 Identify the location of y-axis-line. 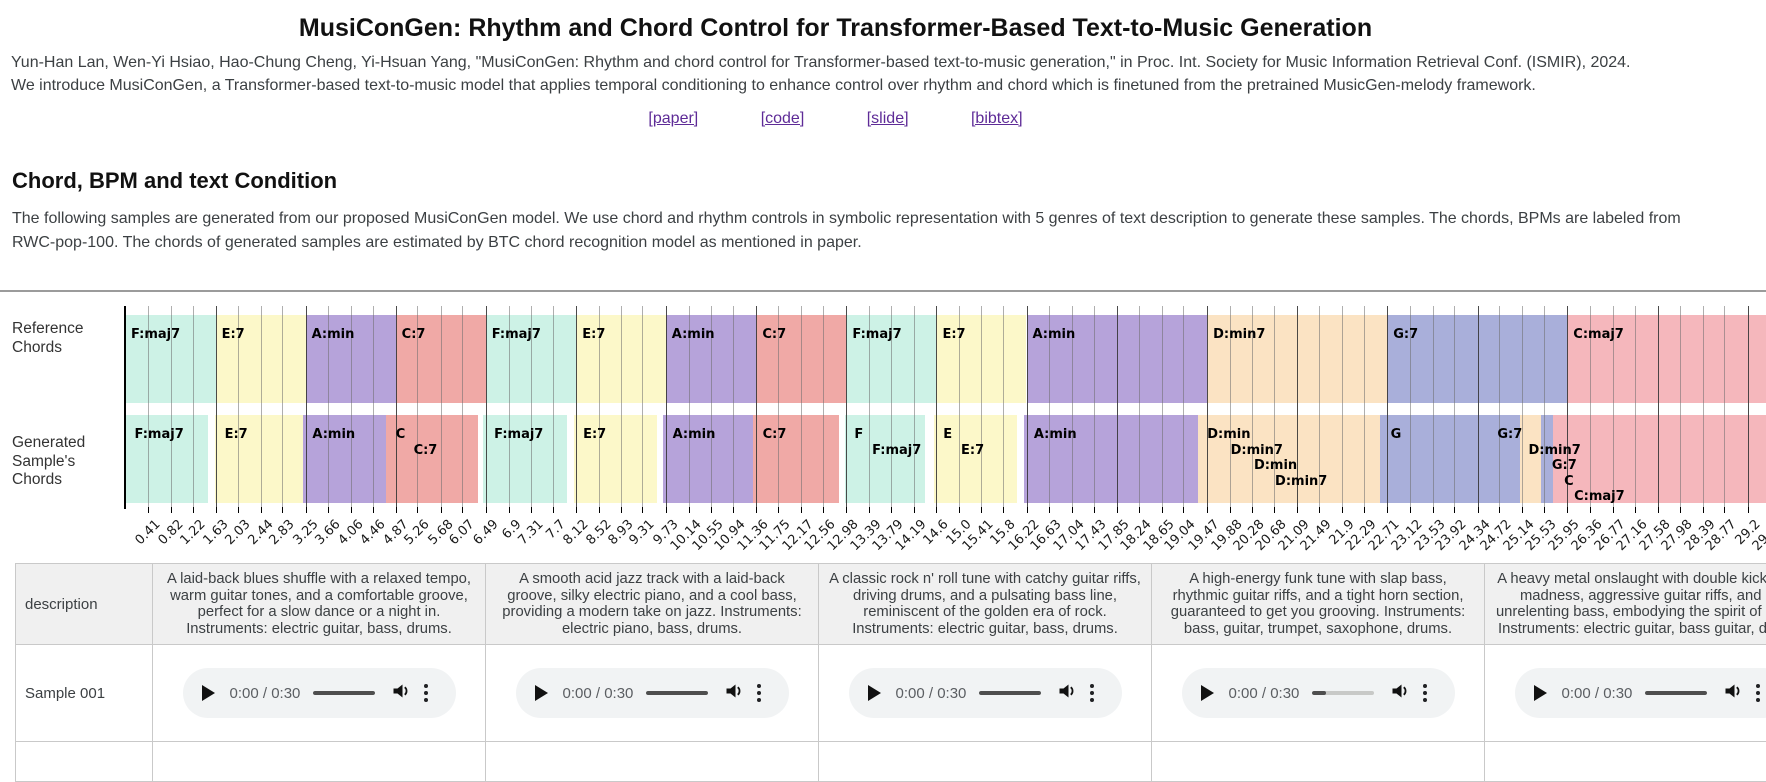
(125, 407).